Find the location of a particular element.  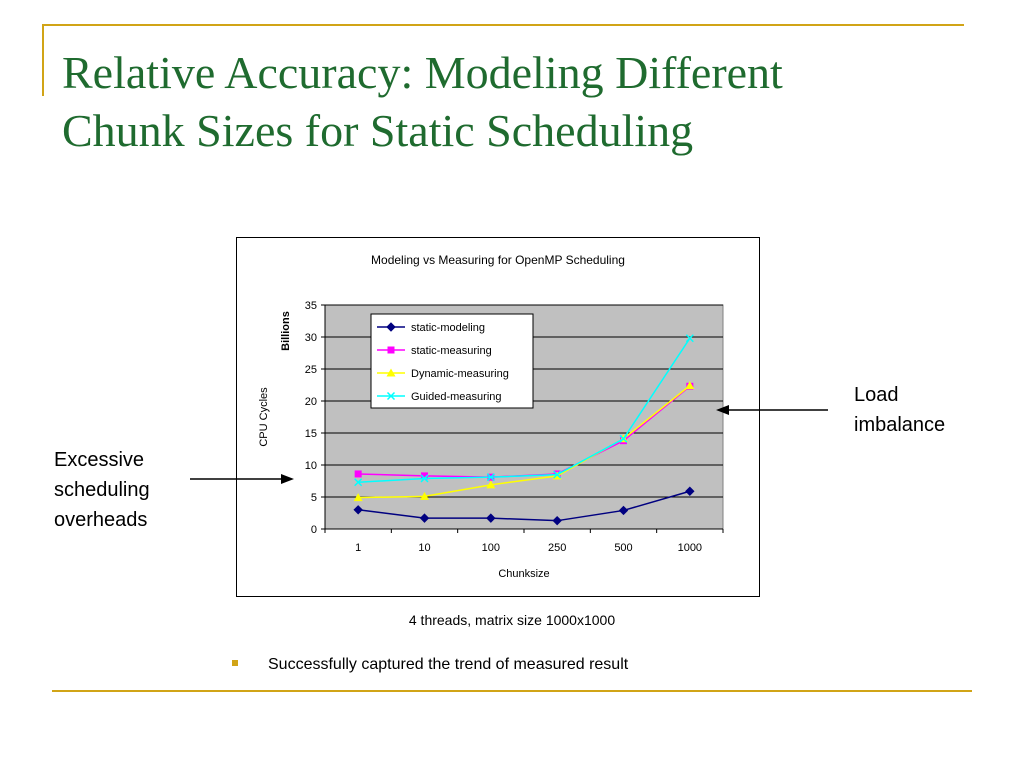

x-tick-label-500: 500 is located at coordinates (623, 548).